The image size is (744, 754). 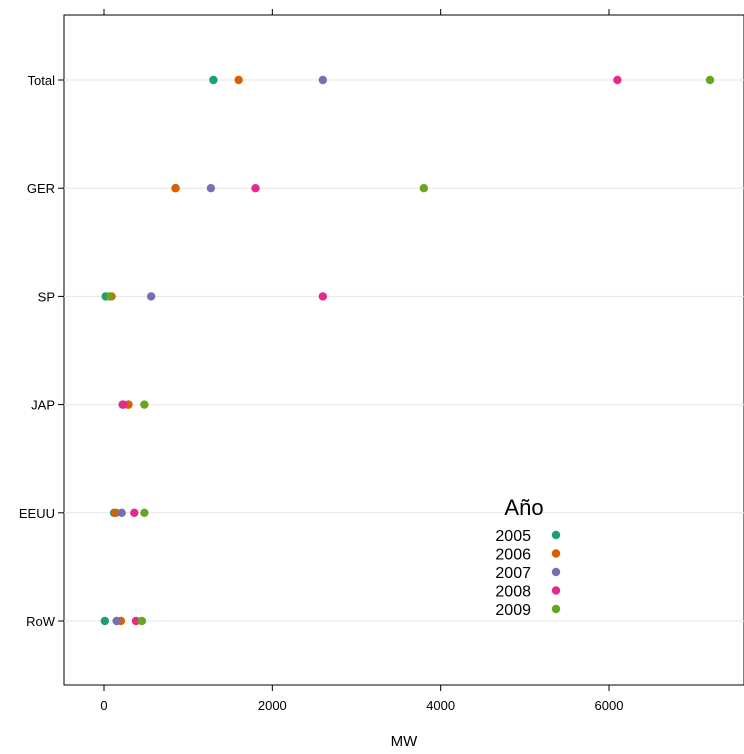 I want to click on x-axis-title: MW, so click(x=404, y=741).